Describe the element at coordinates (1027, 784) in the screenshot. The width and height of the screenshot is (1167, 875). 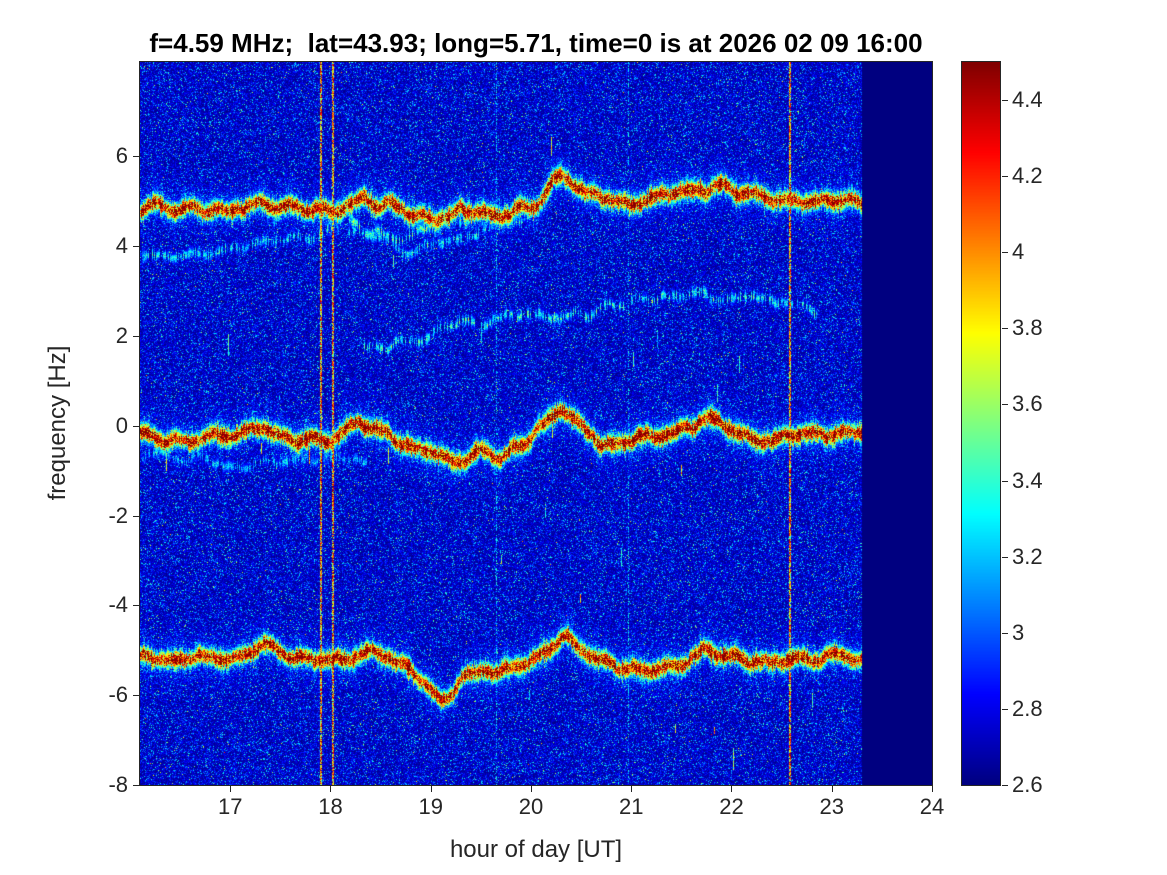
I see `colorbar-tick-label: 2.6` at that location.